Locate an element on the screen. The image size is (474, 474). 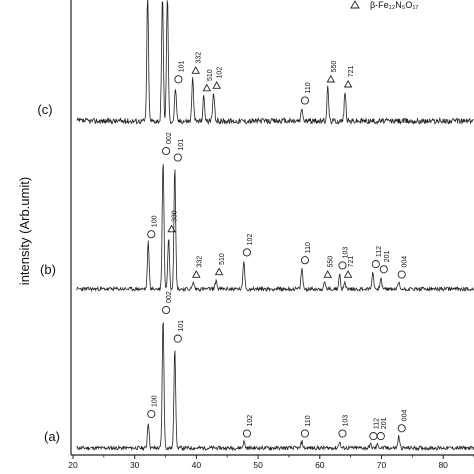
panel-labels-layer: (a) (b) (c) is located at coordinates (48, 273).